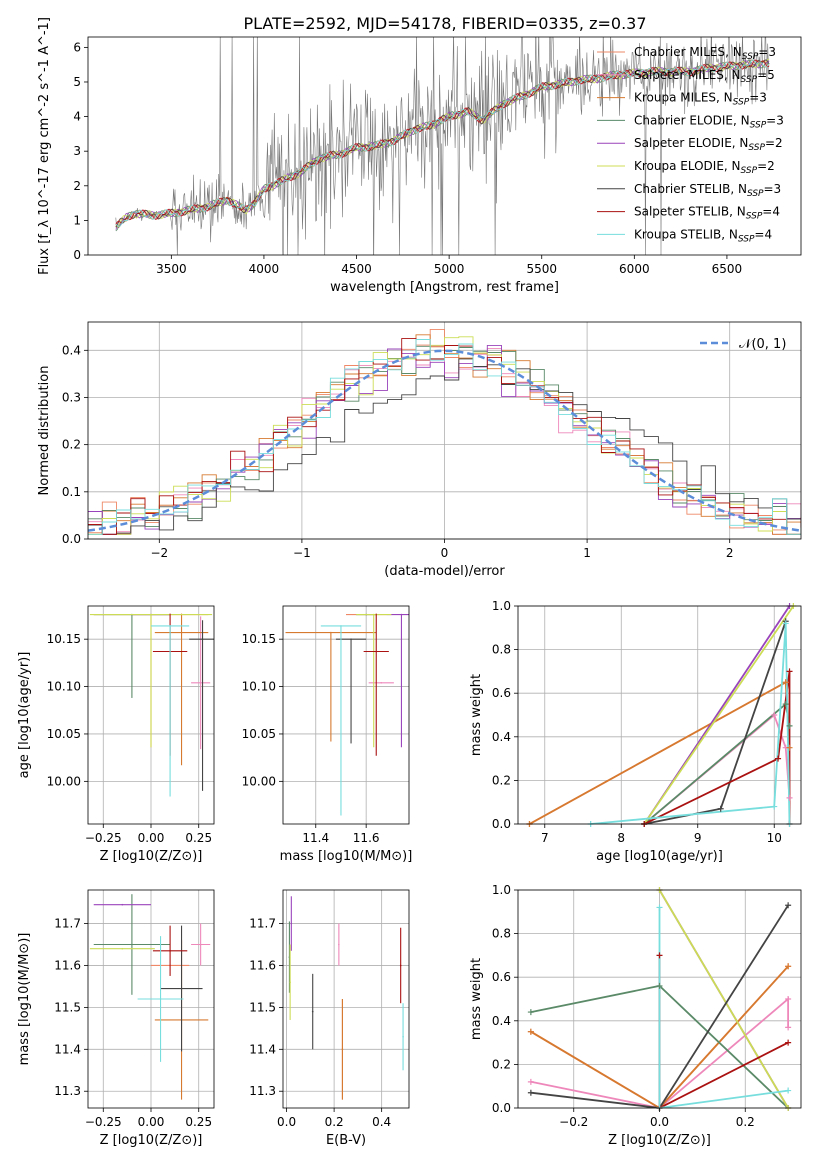 The width and height of the screenshot is (819, 1170). What do you see at coordinates (442, 143) in the screenshot?
I see `model-spectrum-kroupa-stelib` at bounding box center [442, 143].